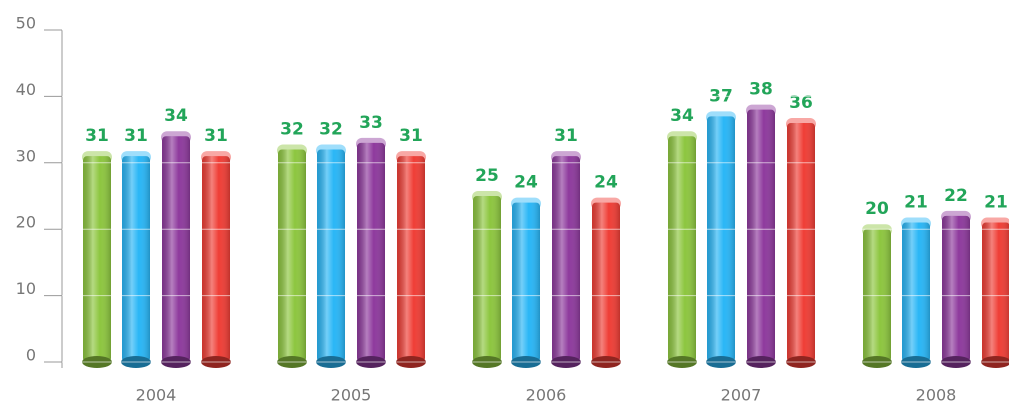 The image size is (1009, 406). Describe the element at coordinates (546, 395) in the screenshot. I see `x-tick-label: 2006` at that location.